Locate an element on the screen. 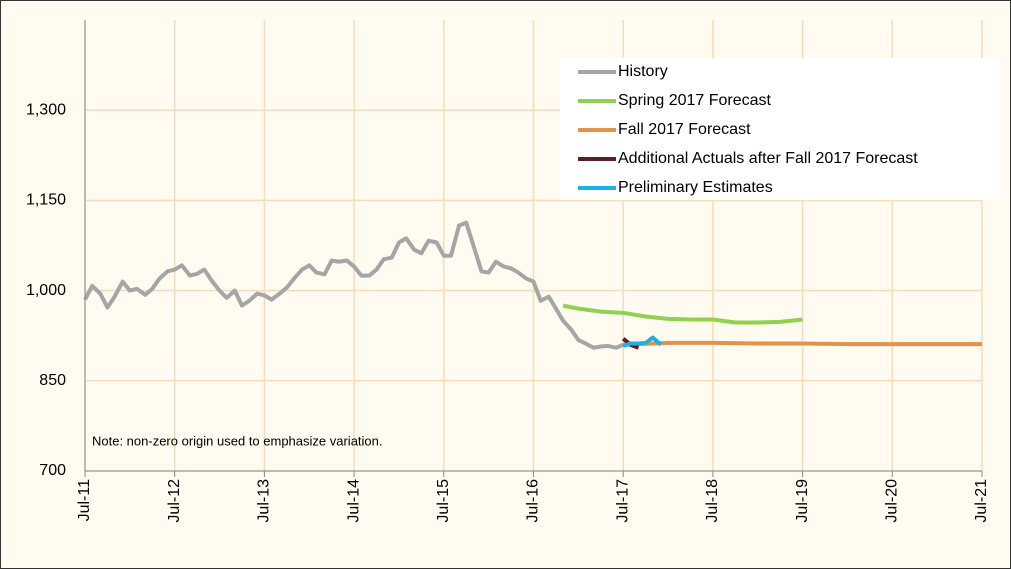 This screenshot has height=569, width=1011. x-tick-label: Jul-12 is located at coordinates (174, 501).